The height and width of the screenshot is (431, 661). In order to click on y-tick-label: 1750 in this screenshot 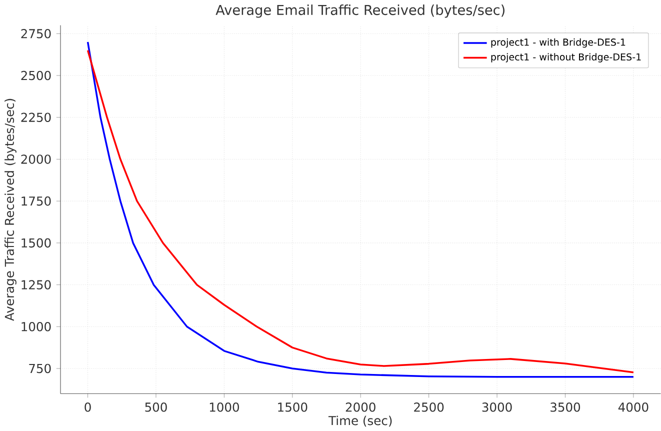, I will do `click(36, 201)`.